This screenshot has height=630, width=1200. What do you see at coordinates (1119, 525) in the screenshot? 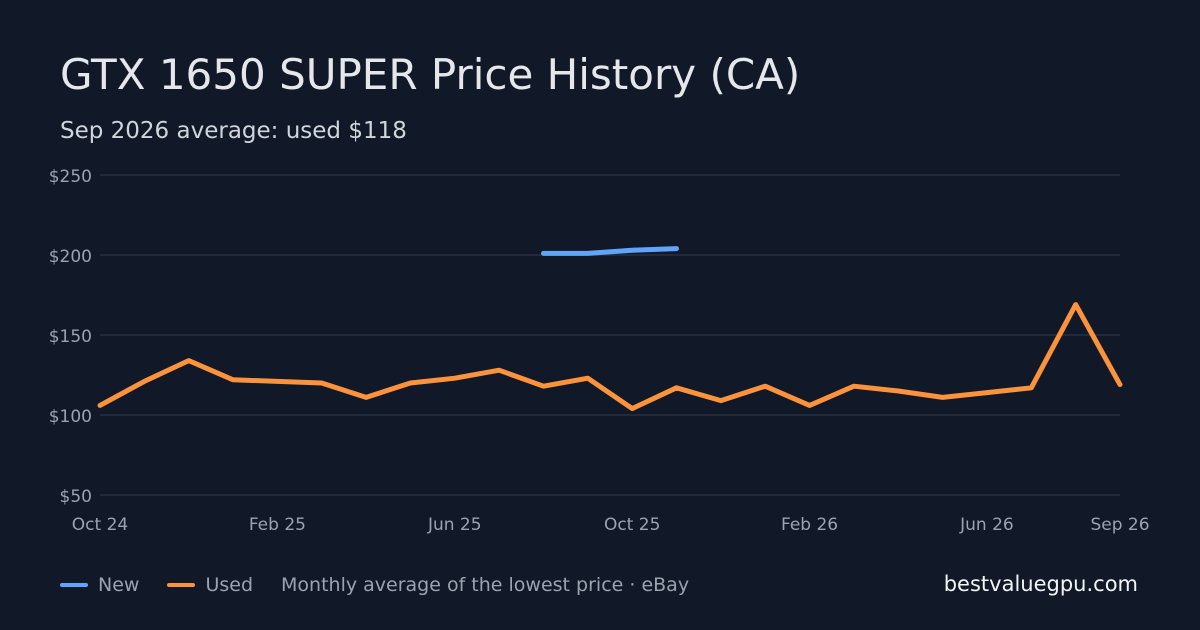
I see `x-tick-label: Sep 26` at bounding box center [1119, 525].